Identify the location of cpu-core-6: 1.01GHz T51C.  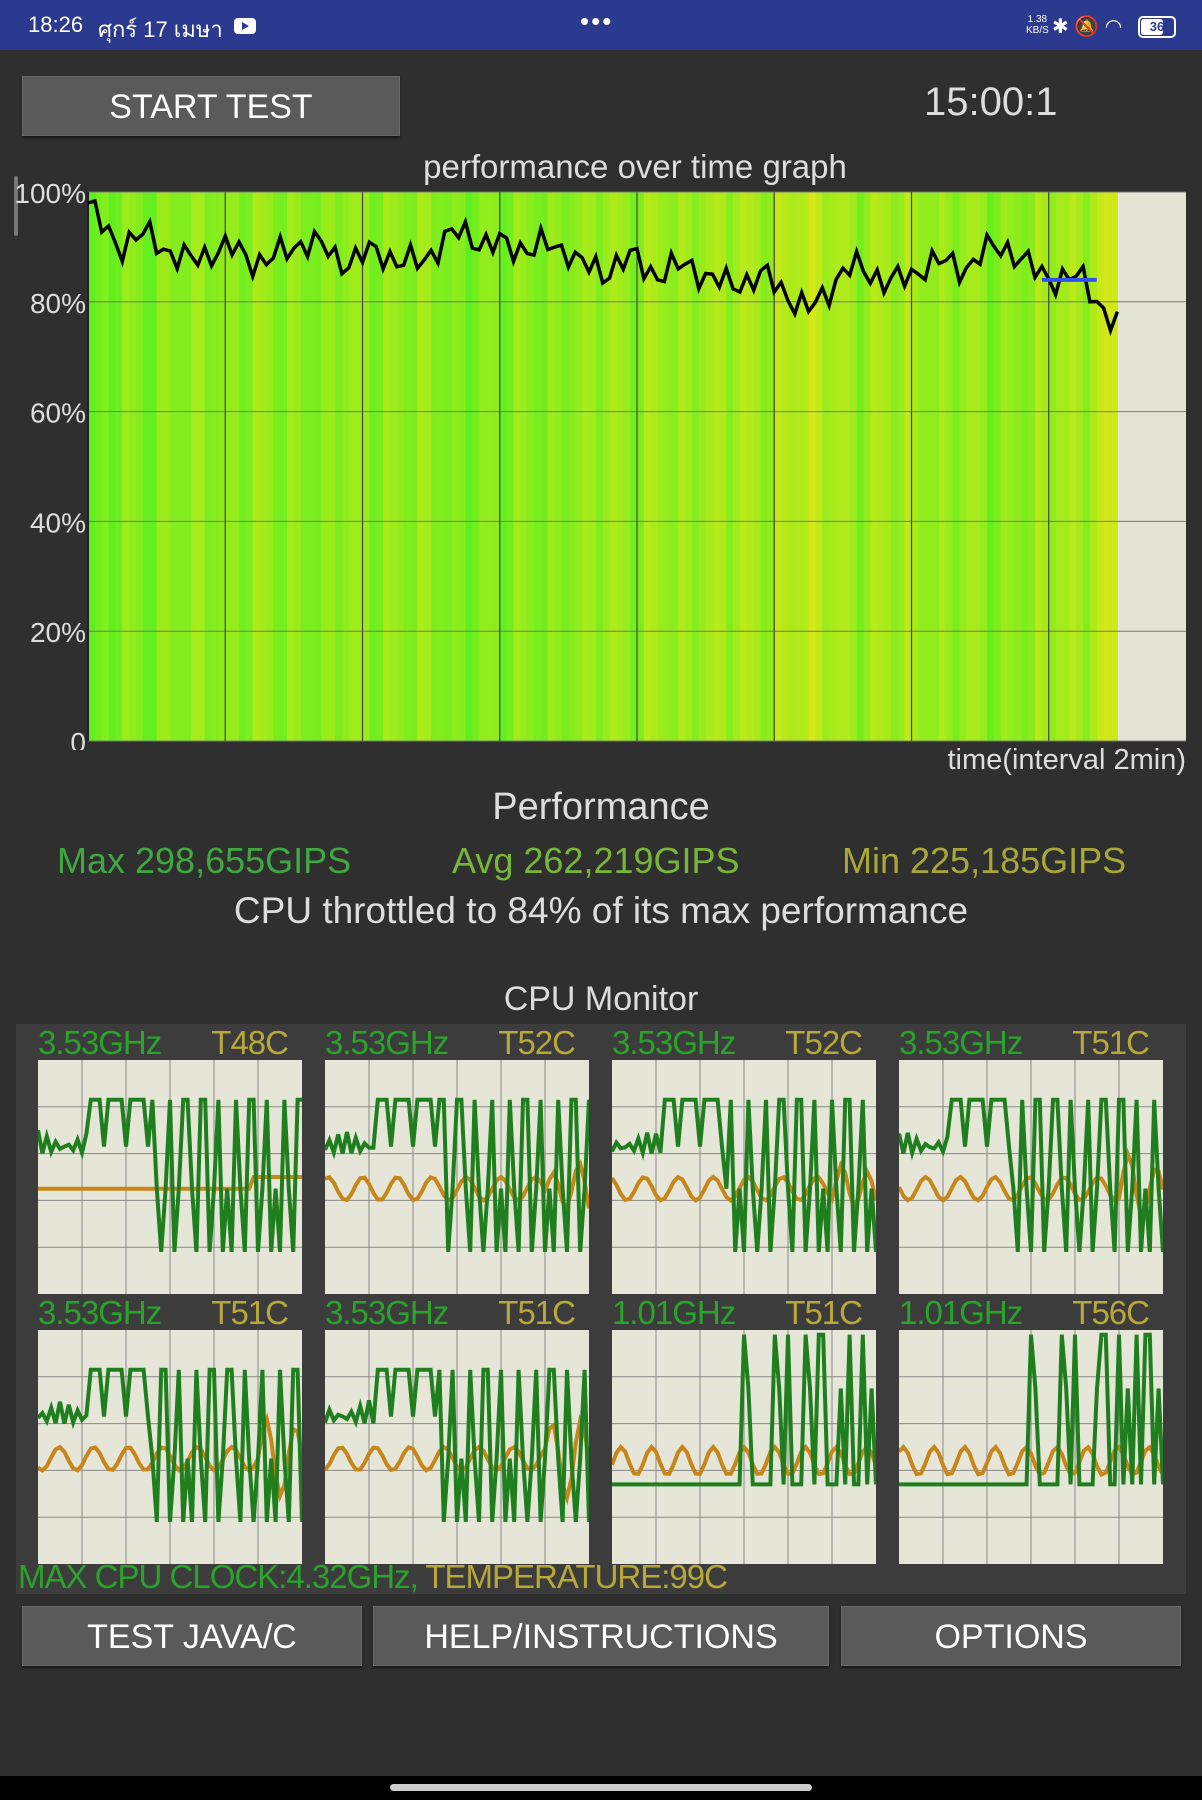
(744, 1429).